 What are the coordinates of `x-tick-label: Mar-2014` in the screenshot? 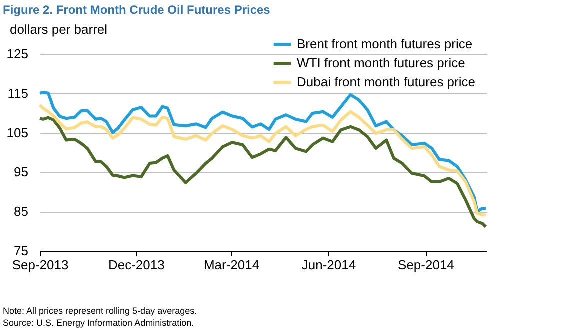 It's located at (232, 265).